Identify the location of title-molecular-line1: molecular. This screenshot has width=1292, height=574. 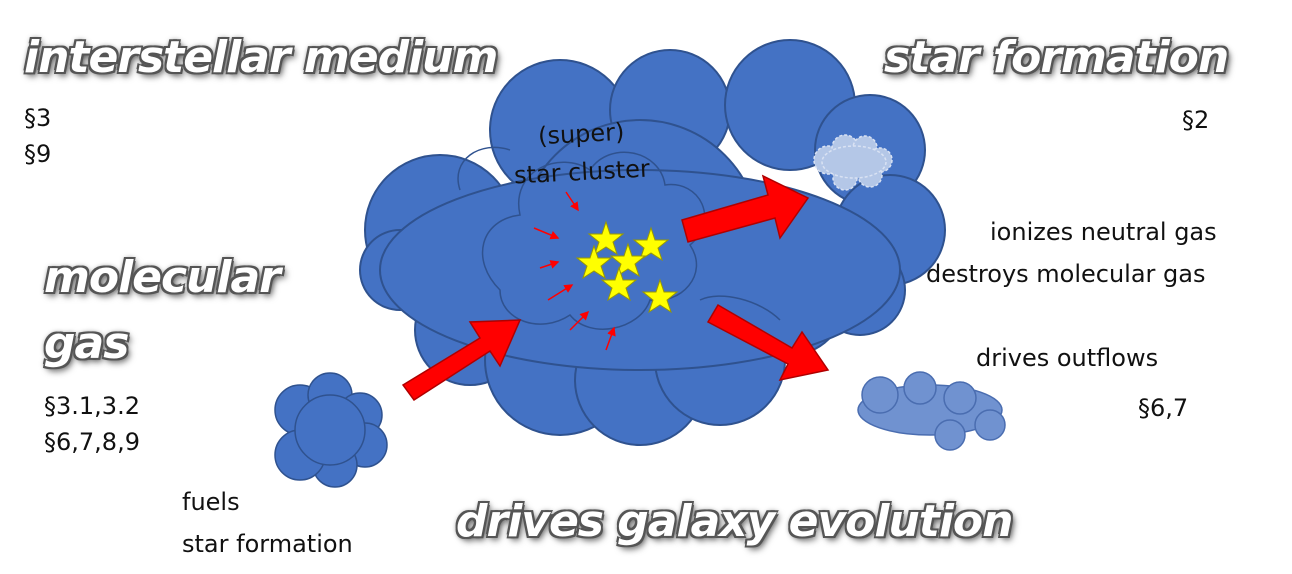
(162, 277).